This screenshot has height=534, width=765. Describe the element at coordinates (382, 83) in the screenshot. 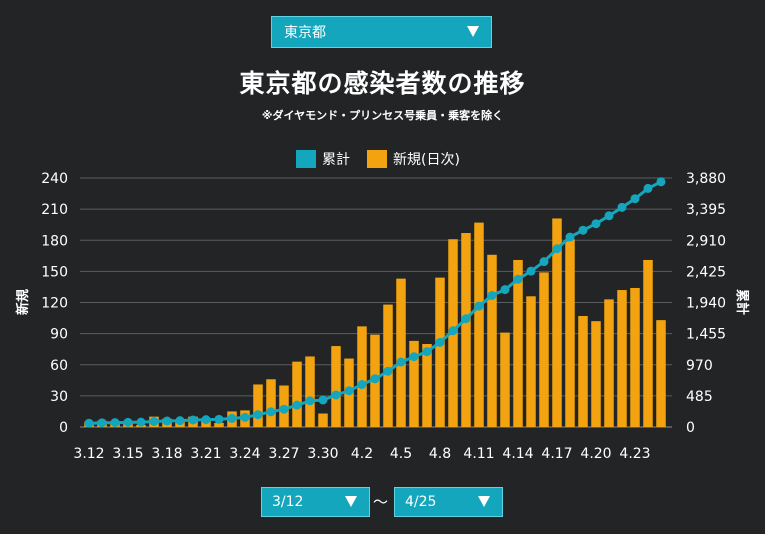

I see `chart-title: 東京都の感染者数の推移` at that location.